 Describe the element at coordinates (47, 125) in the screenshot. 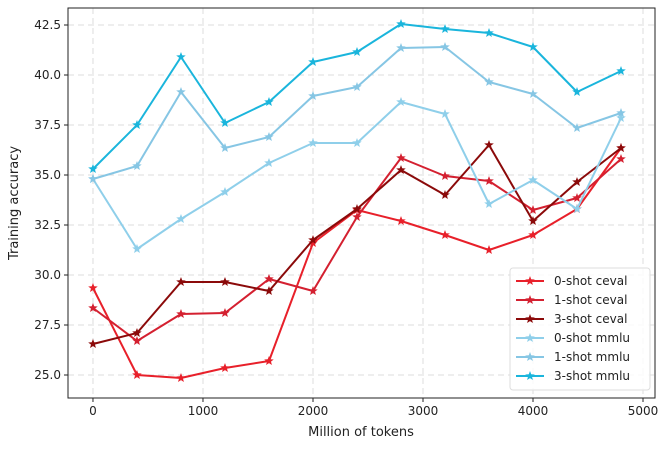

I see `y-tick-label: 37.5` at that location.